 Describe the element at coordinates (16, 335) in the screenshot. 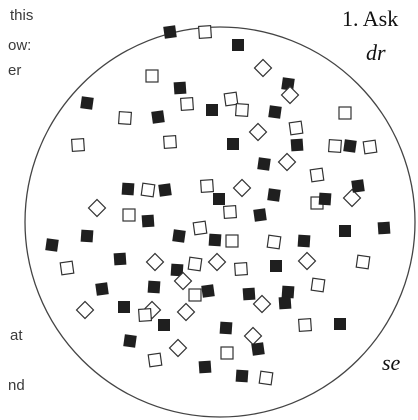

I see `left-text-fragment-4: at` at that location.